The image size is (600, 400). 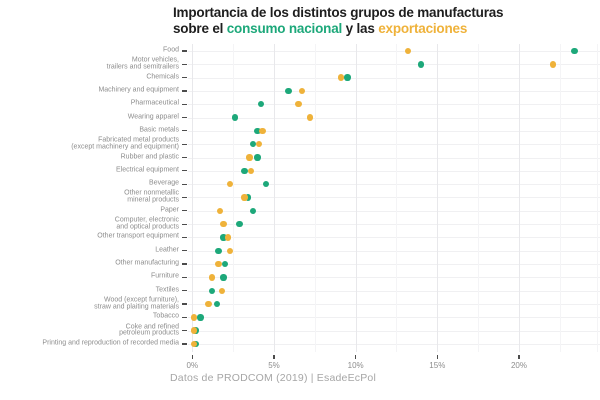 I want to click on category-label: Paper, so click(x=169, y=210).